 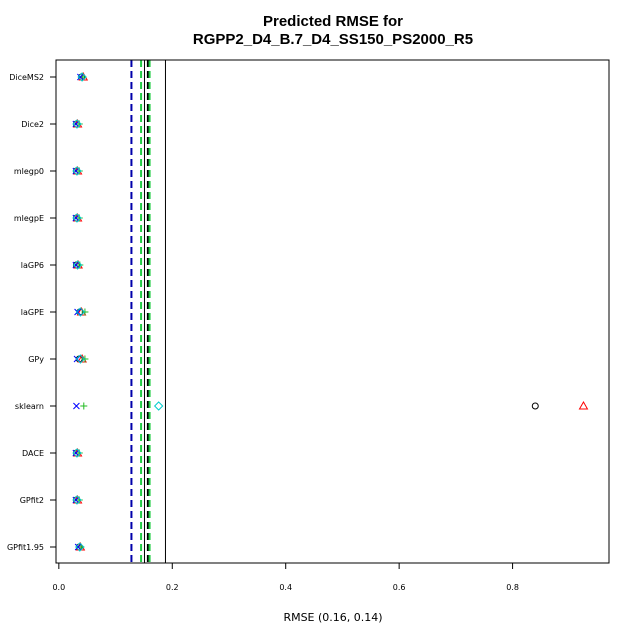 What do you see at coordinates (332, 617) in the screenshot?
I see `x-axis-title: RMSE (0.16, 0.14)` at bounding box center [332, 617].